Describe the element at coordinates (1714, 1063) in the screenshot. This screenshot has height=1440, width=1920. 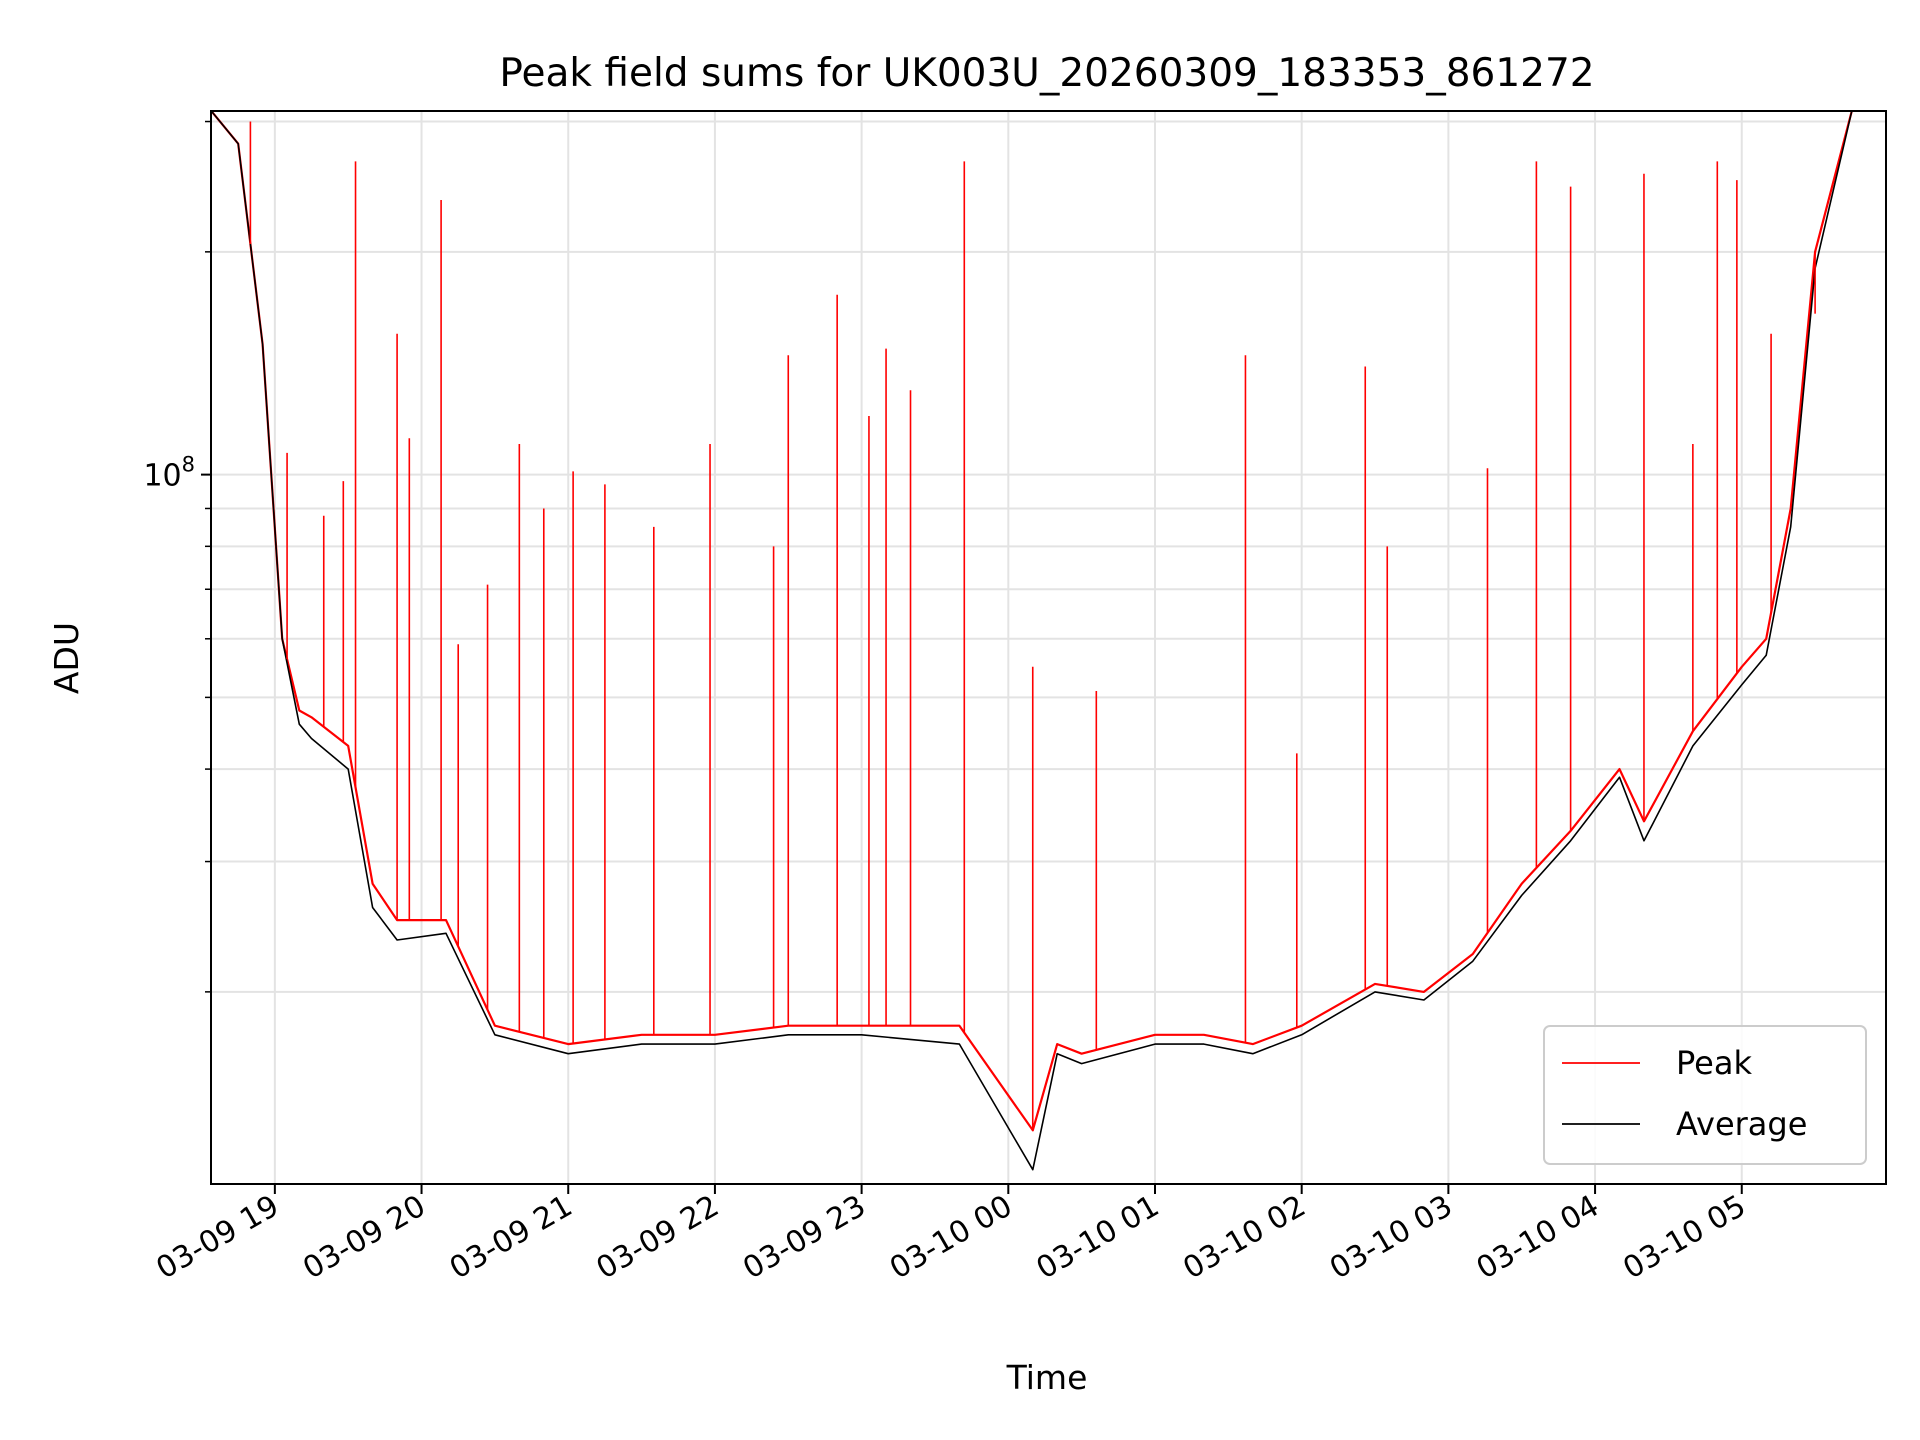
I see `legend-label-peak: Peak` at that location.